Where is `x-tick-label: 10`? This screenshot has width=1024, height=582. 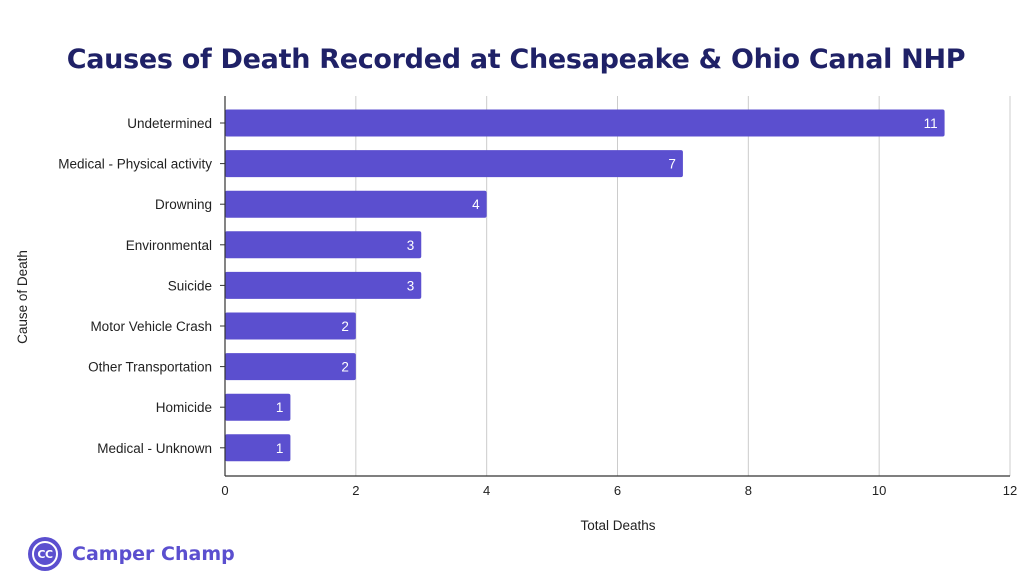
x-tick-label: 10 is located at coordinates (879, 490).